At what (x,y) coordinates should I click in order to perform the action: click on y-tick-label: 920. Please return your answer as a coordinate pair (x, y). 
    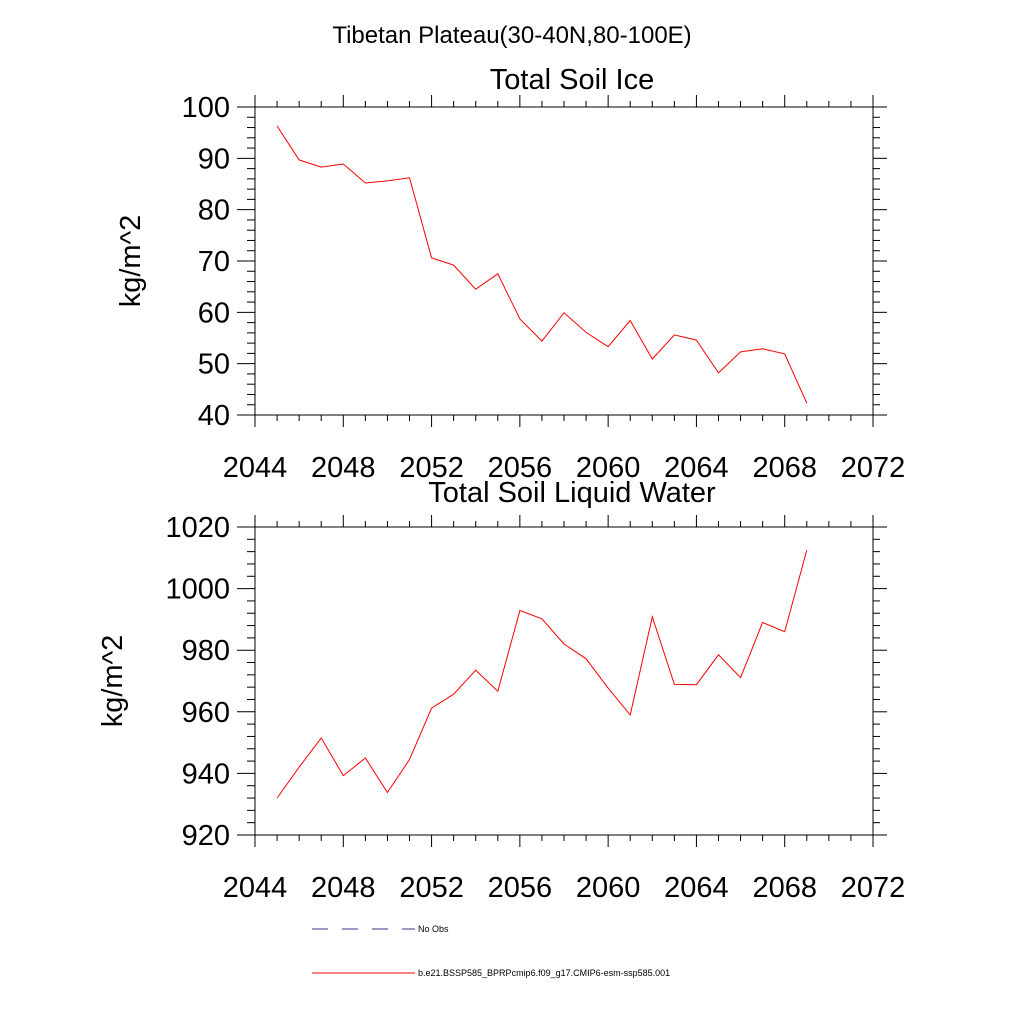
    Looking at the image, I should click on (206, 836).